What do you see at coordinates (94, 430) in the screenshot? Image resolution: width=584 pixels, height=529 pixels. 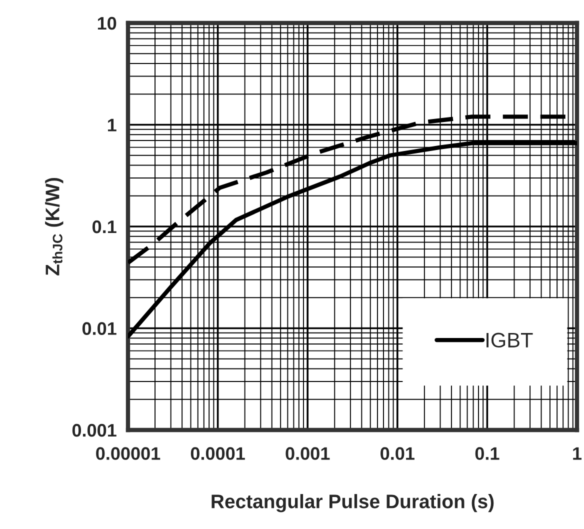 I see `y-tick-label: 0.001` at bounding box center [94, 430].